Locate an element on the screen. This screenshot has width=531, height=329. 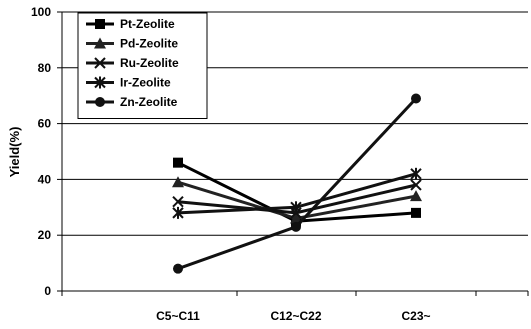
legend-item: Ir-Zeolite is located at coordinates (128, 83).